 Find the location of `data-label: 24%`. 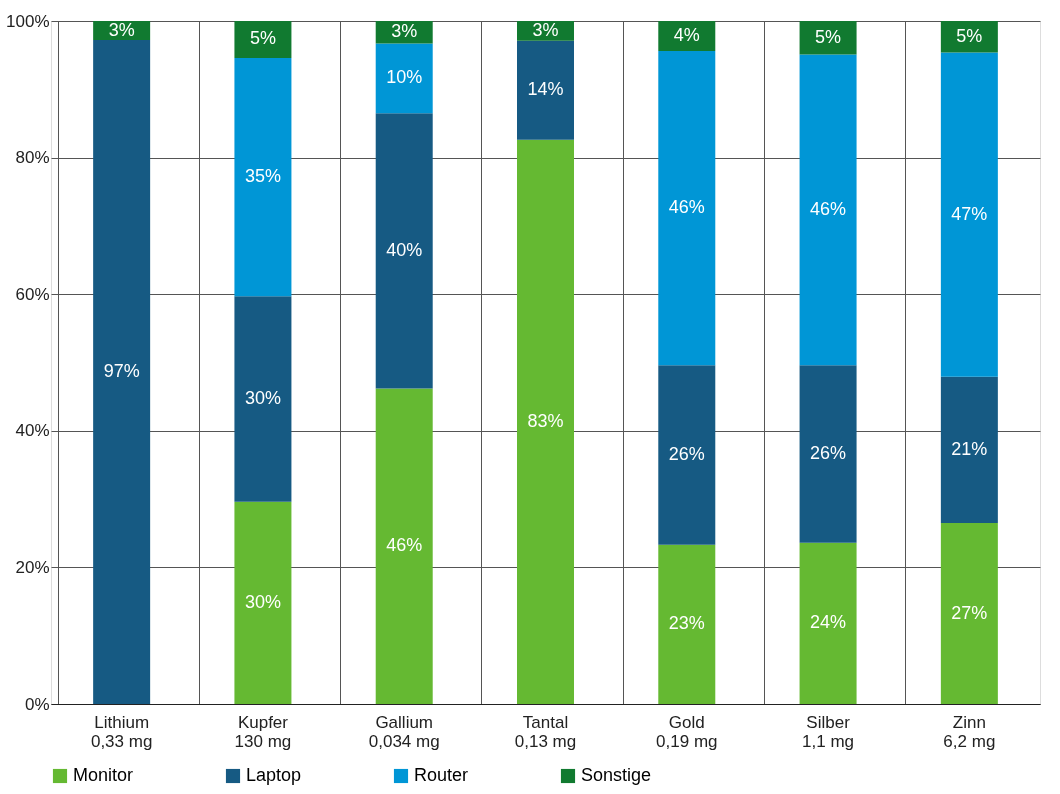

data-label: 24% is located at coordinates (828, 622).